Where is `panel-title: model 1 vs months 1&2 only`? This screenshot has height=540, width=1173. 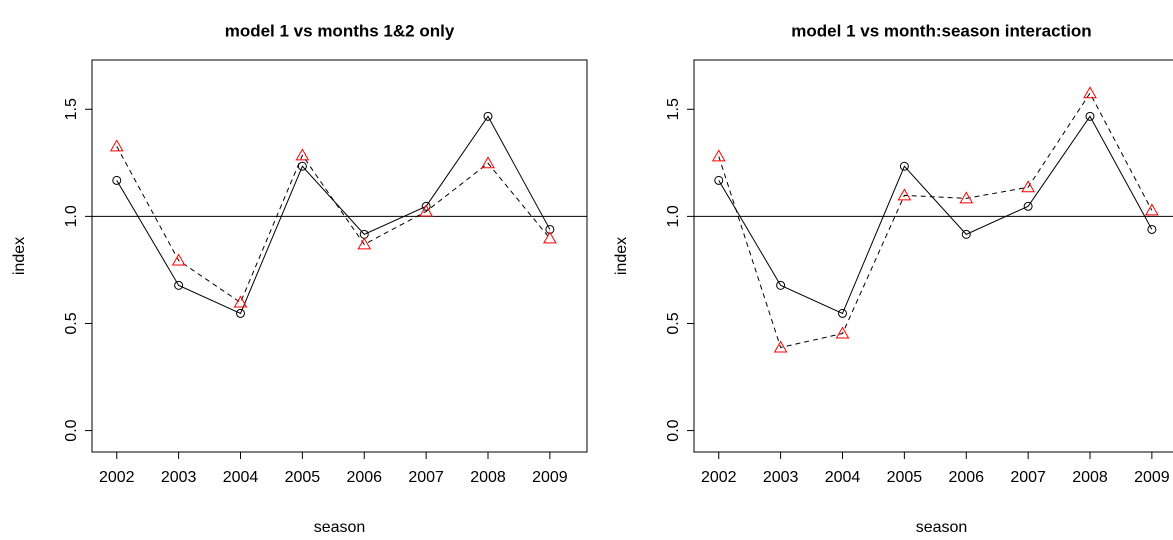 panel-title: model 1 vs months 1&2 only is located at coordinates (340, 30).